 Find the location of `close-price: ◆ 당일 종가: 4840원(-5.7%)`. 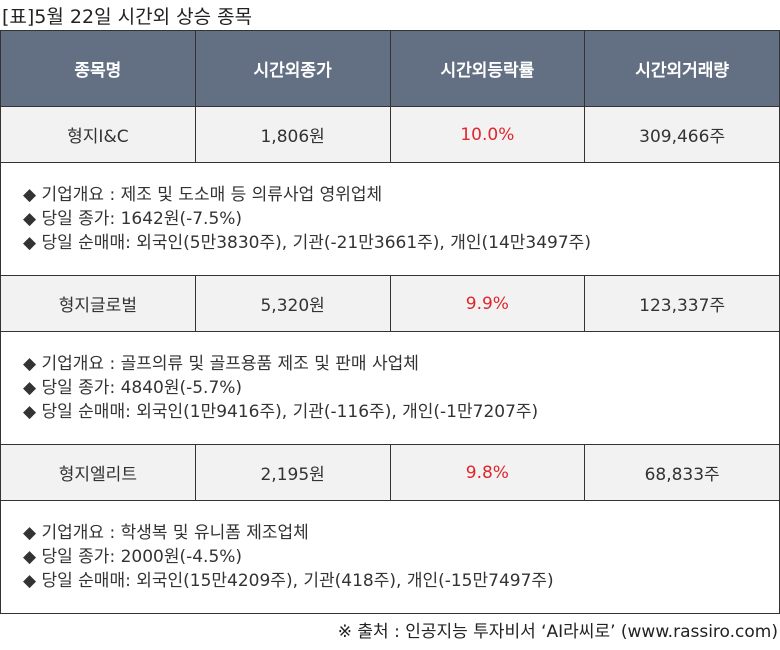

close-price: ◆ 당일 종가: 4840원(-5.7%) is located at coordinates (133, 388).